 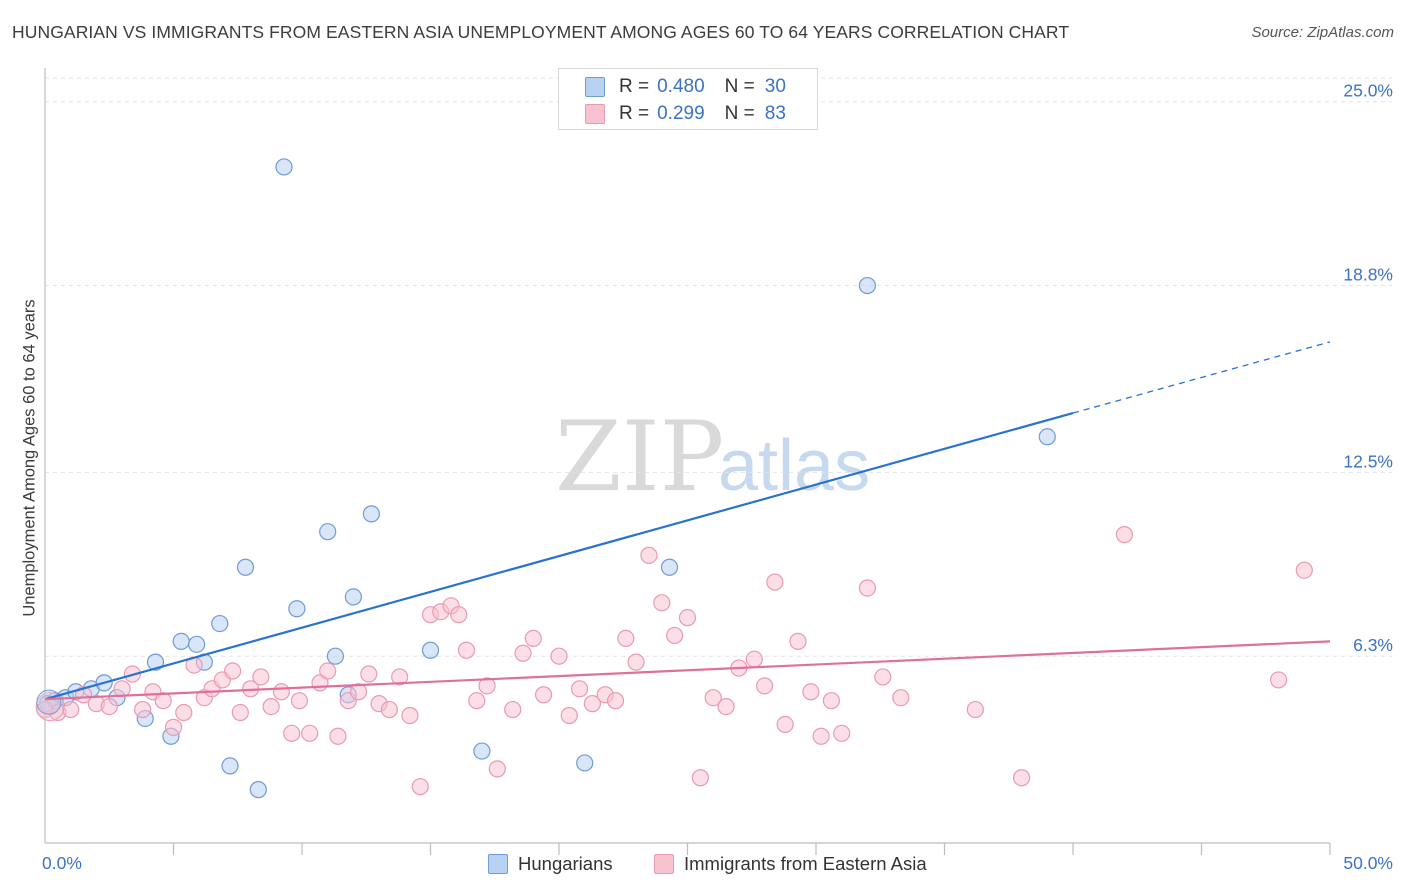 I want to click on stats-swatch-pink, so click(x=595, y=114).